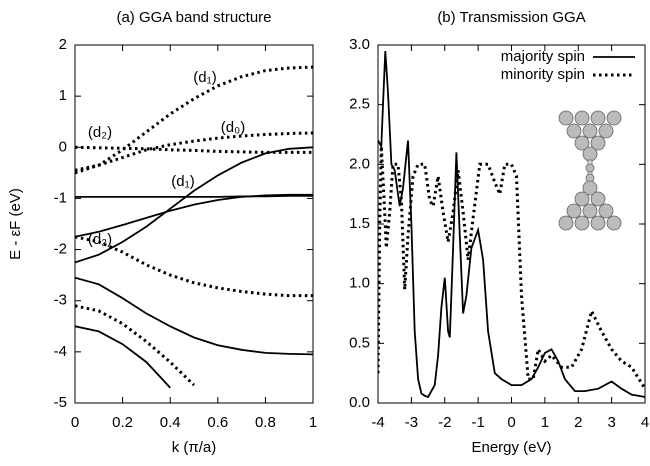  What do you see at coordinates (359, 402) in the screenshot?
I see `y-tick-label: 0.0` at bounding box center [359, 402].